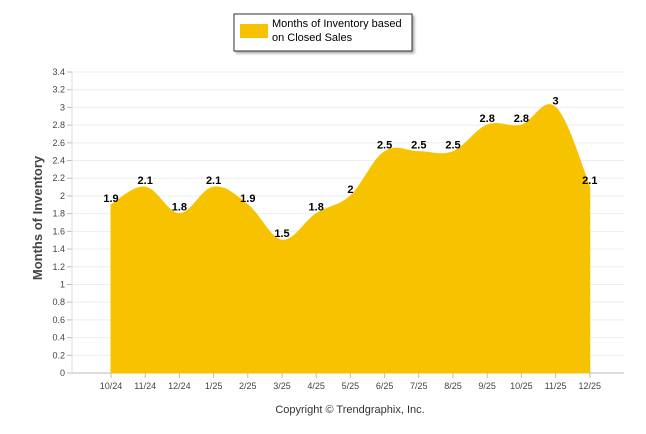  What do you see at coordinates (521, 386) in the screenshot?
I see `x-tick-label: 10/25` at bounding box center [521, 386].